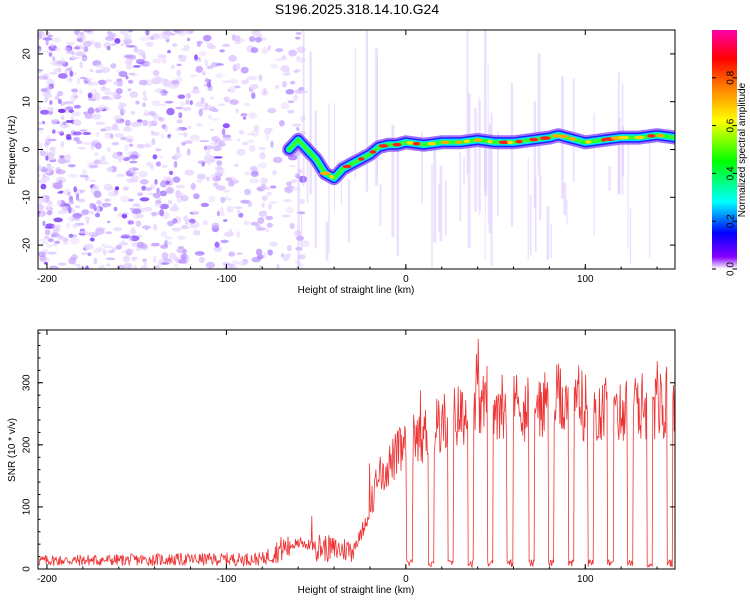 The width and height of the screenshot is (750, 600). Describe the element at coordinates (731, 125) in the screenshot. I see `colorbar-tick-label: 0.6` at that location.